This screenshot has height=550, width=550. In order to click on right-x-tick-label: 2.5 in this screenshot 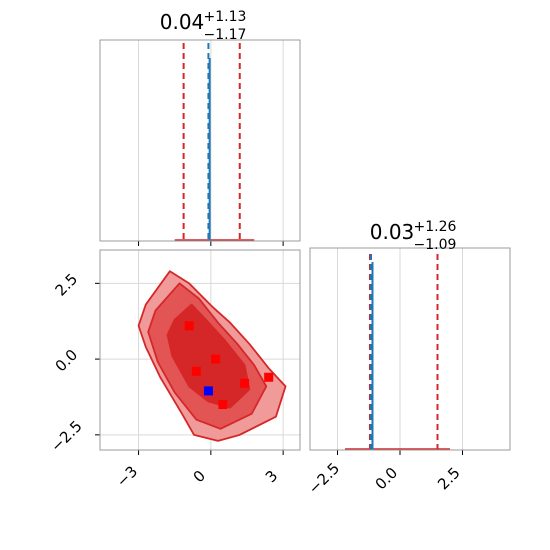, I will do `click(449, 479)`.